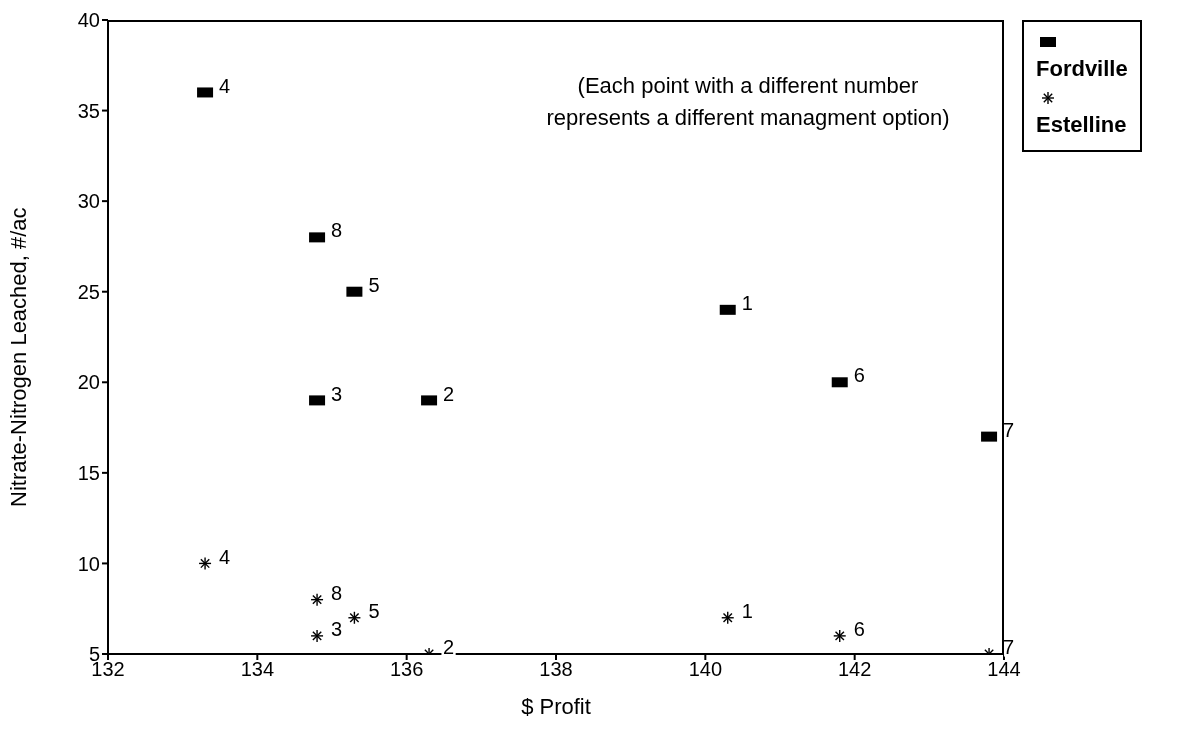 Image resolution: width=1192 pixels, height=752 pixels. I want to click on legend-label: Fordville, so click(1082, 69).